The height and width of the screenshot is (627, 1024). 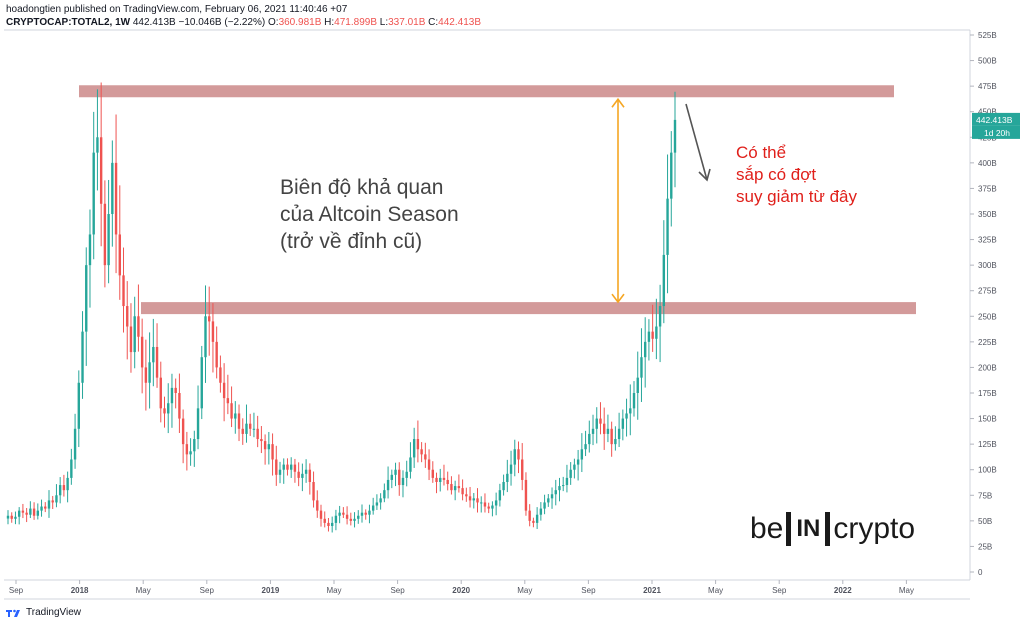 I want to click on close-label: C:, so click(x=433, y=22).